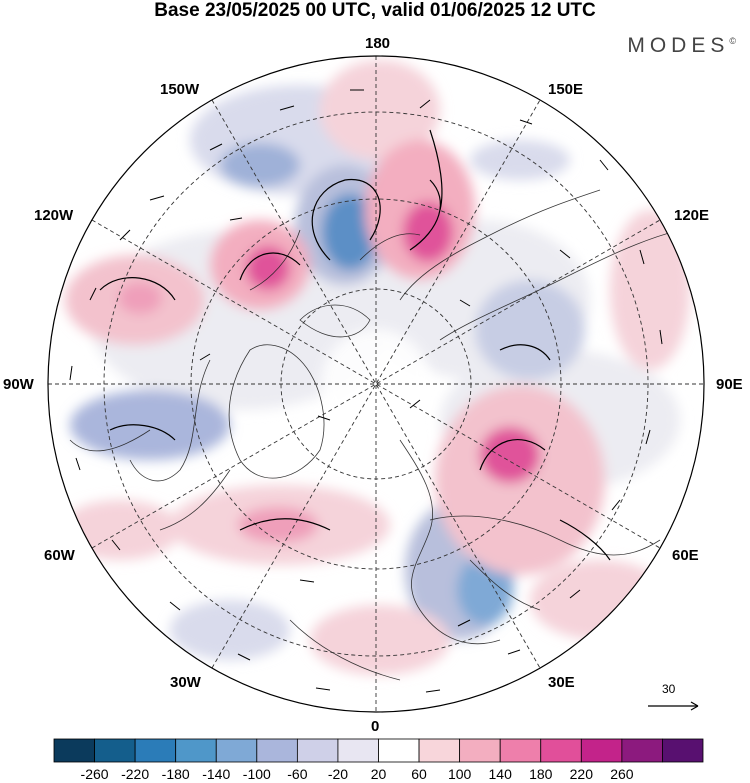  I want to click on lon-label-30w: 30W, so click(185, 682).